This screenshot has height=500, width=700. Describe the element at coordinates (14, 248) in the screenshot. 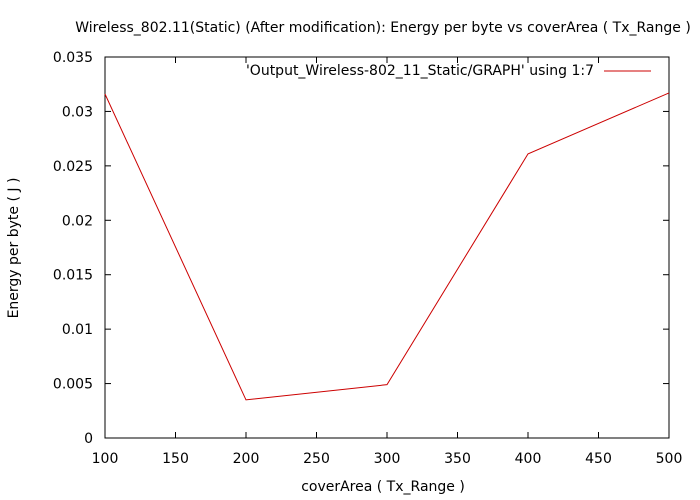

I see `y-axis-label: Energy per byte ( J )` at that location.